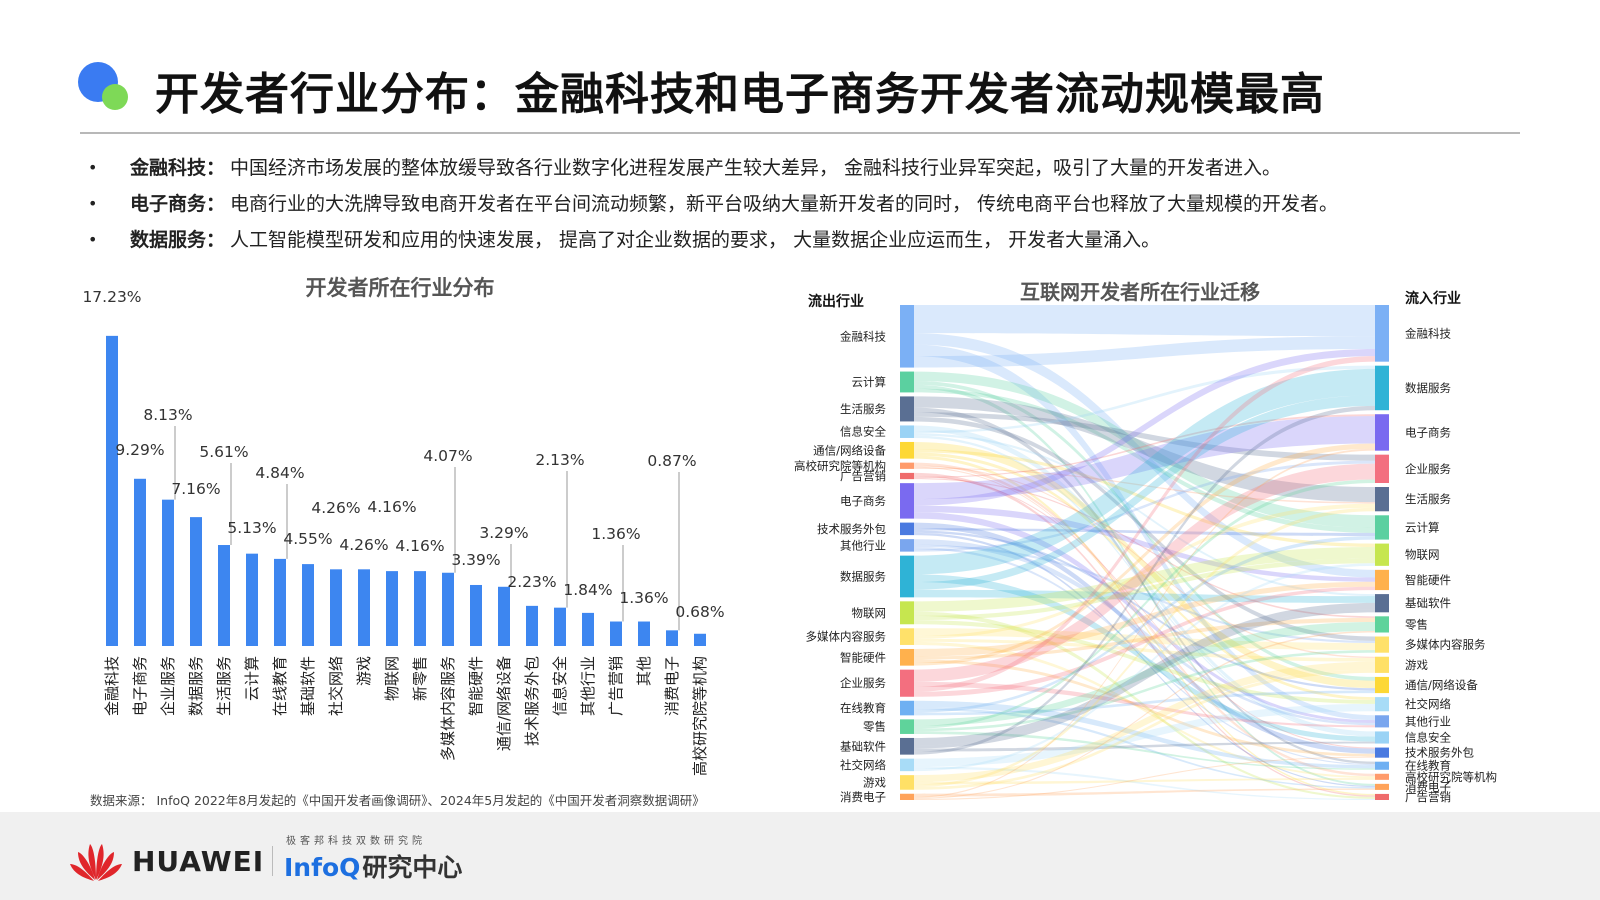 This screenshot has height=900, width=1600. What do you see at coordinates (280, 686) in the screenshot?
I see `category-label: 在线教育` at bounding box center [280, 686].